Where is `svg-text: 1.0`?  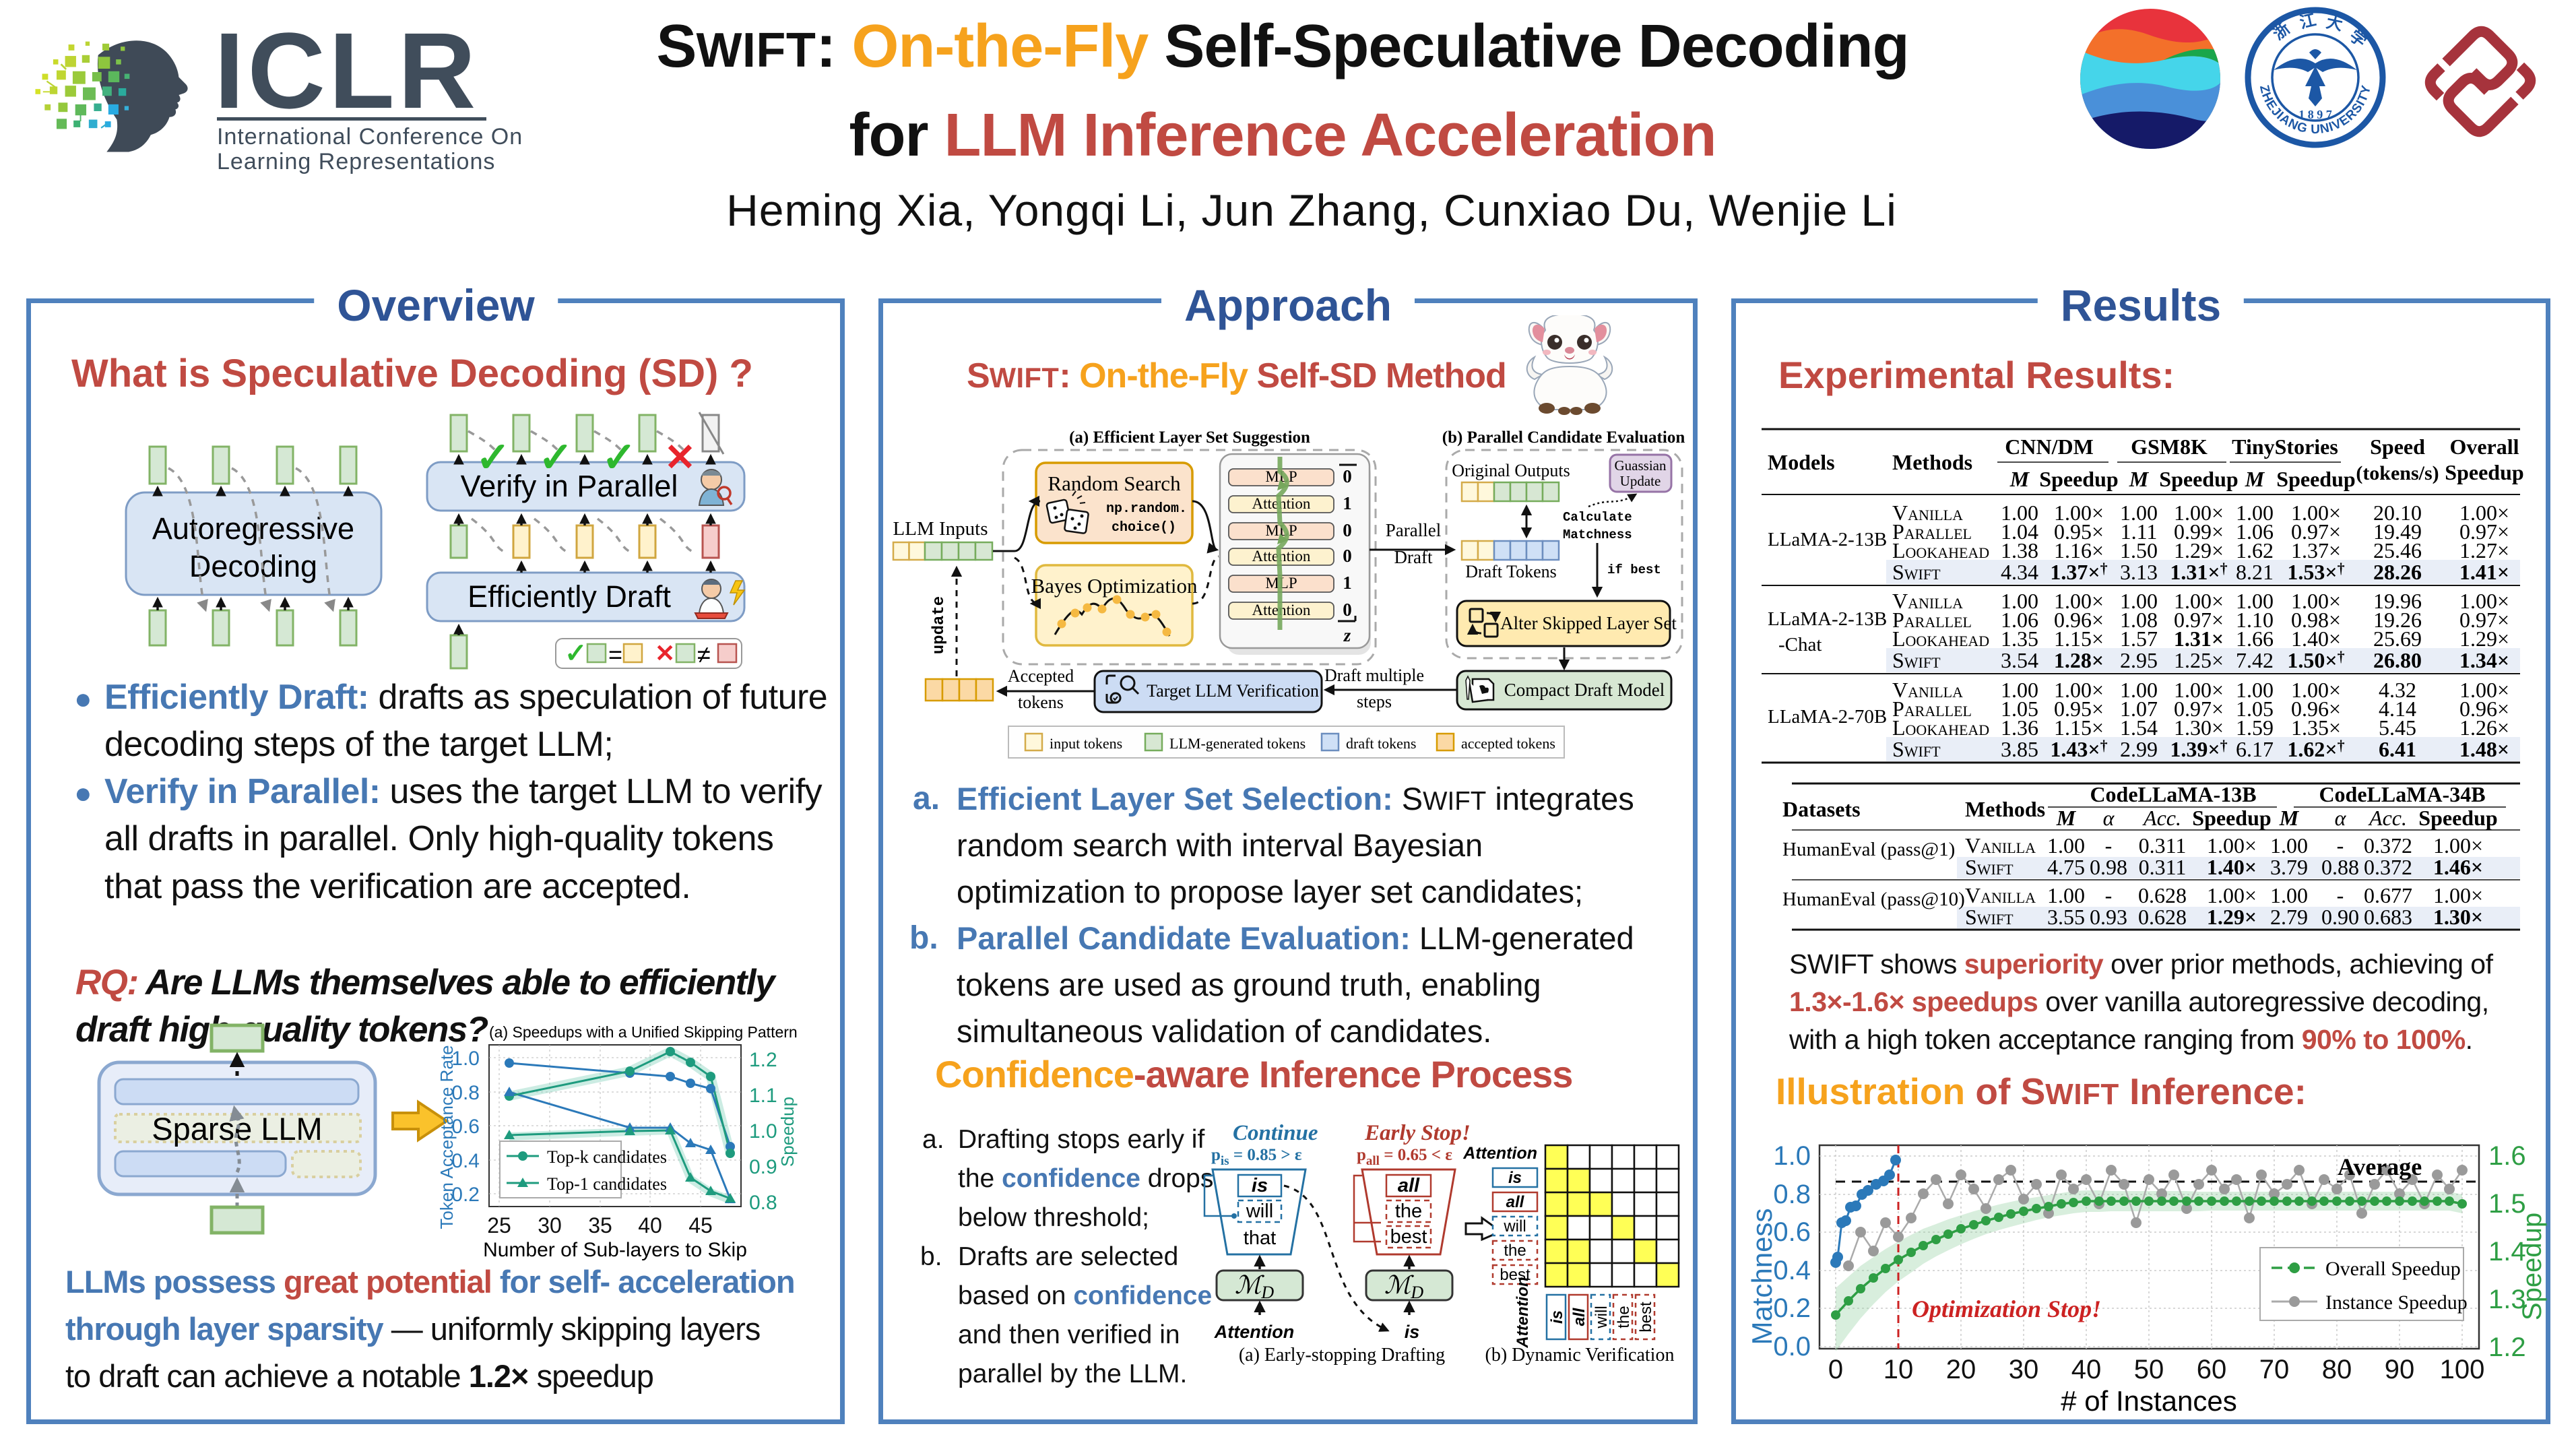 svg-text: 1.0 is located at coordinates (1792, 1156).